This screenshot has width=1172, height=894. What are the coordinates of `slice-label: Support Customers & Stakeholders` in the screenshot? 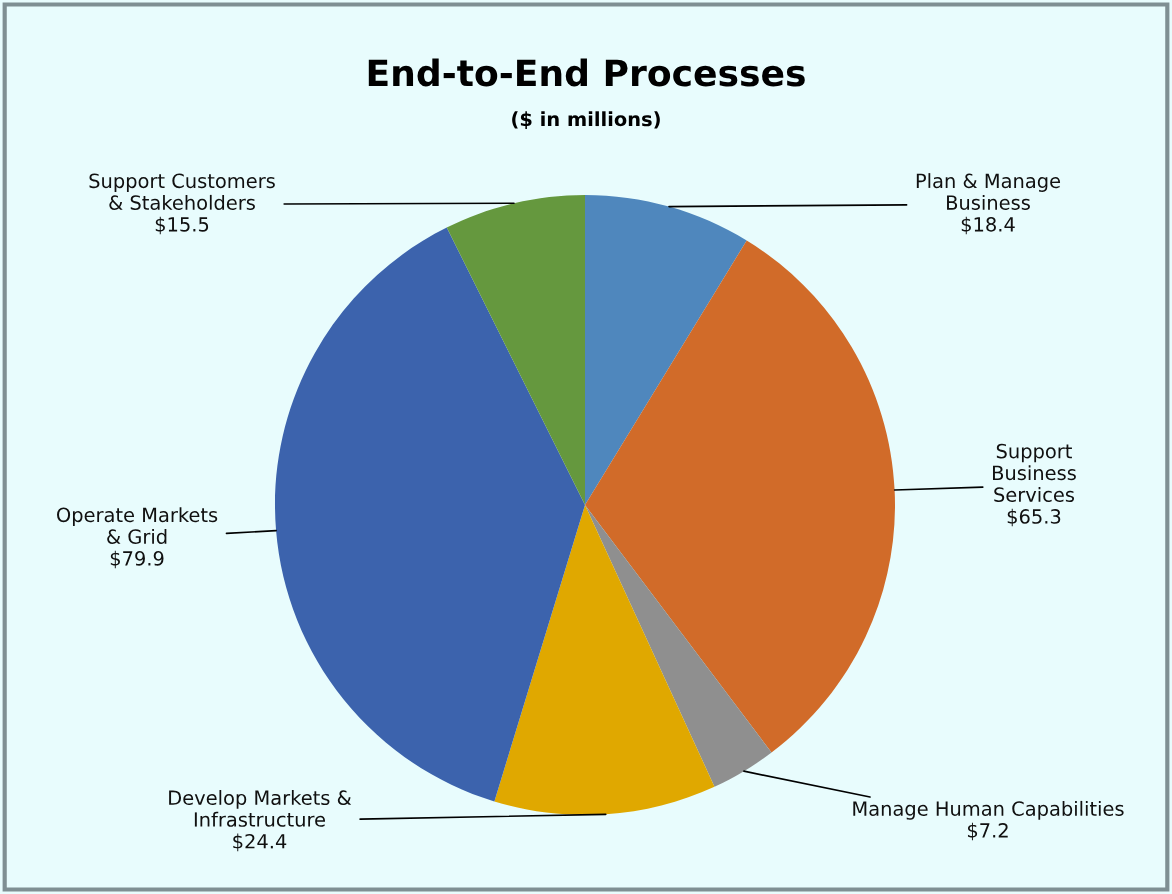 It's located at (182, 191).